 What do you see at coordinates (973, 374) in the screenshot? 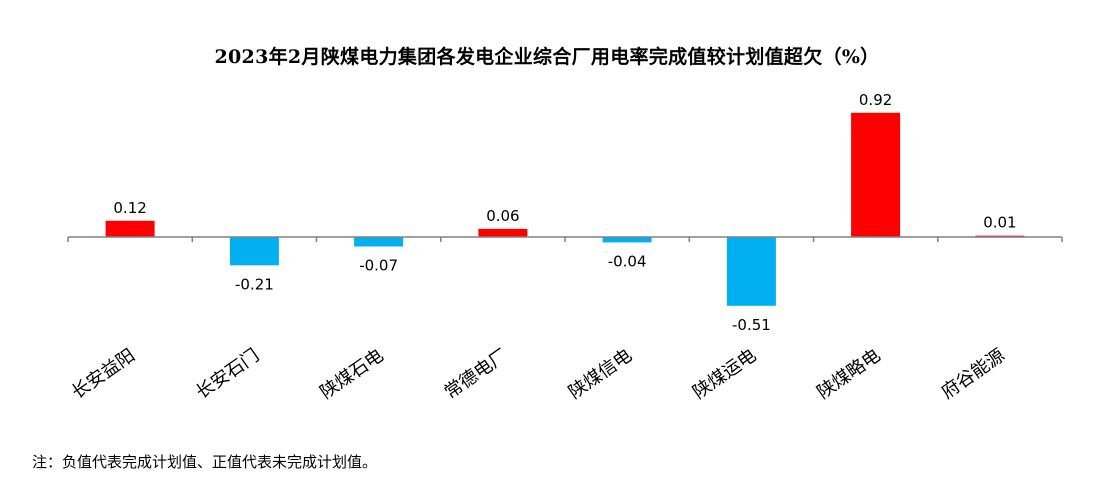
I see `x-tick-label-8: 府谷能源` at bounding box center [973, 374].